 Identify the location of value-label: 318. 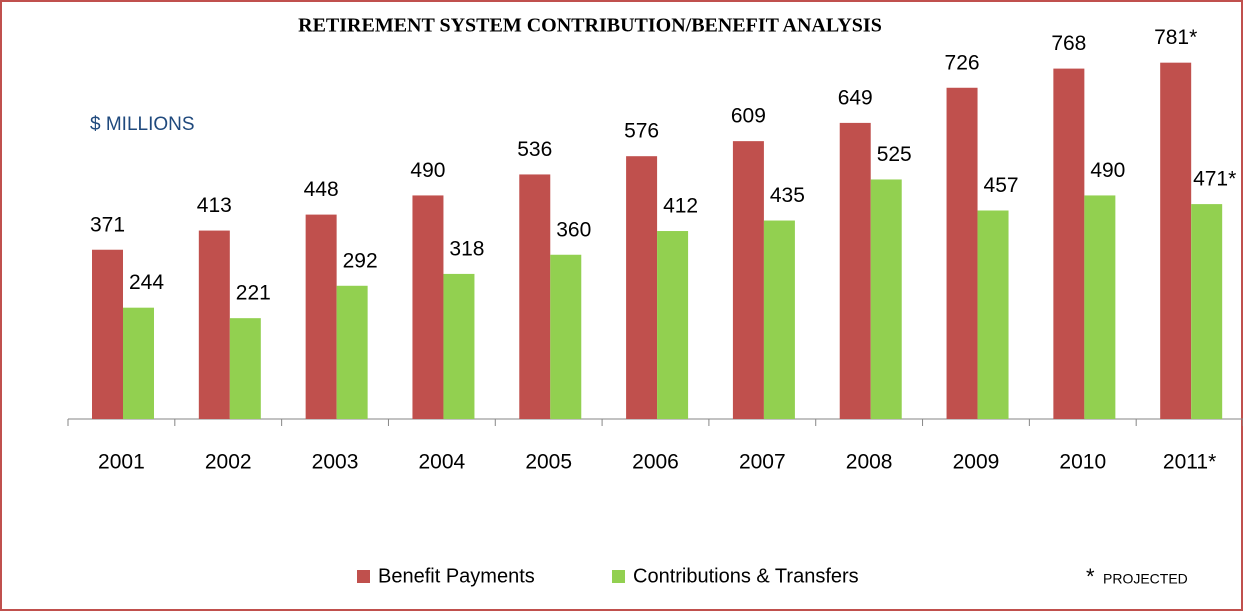
(466, 248).